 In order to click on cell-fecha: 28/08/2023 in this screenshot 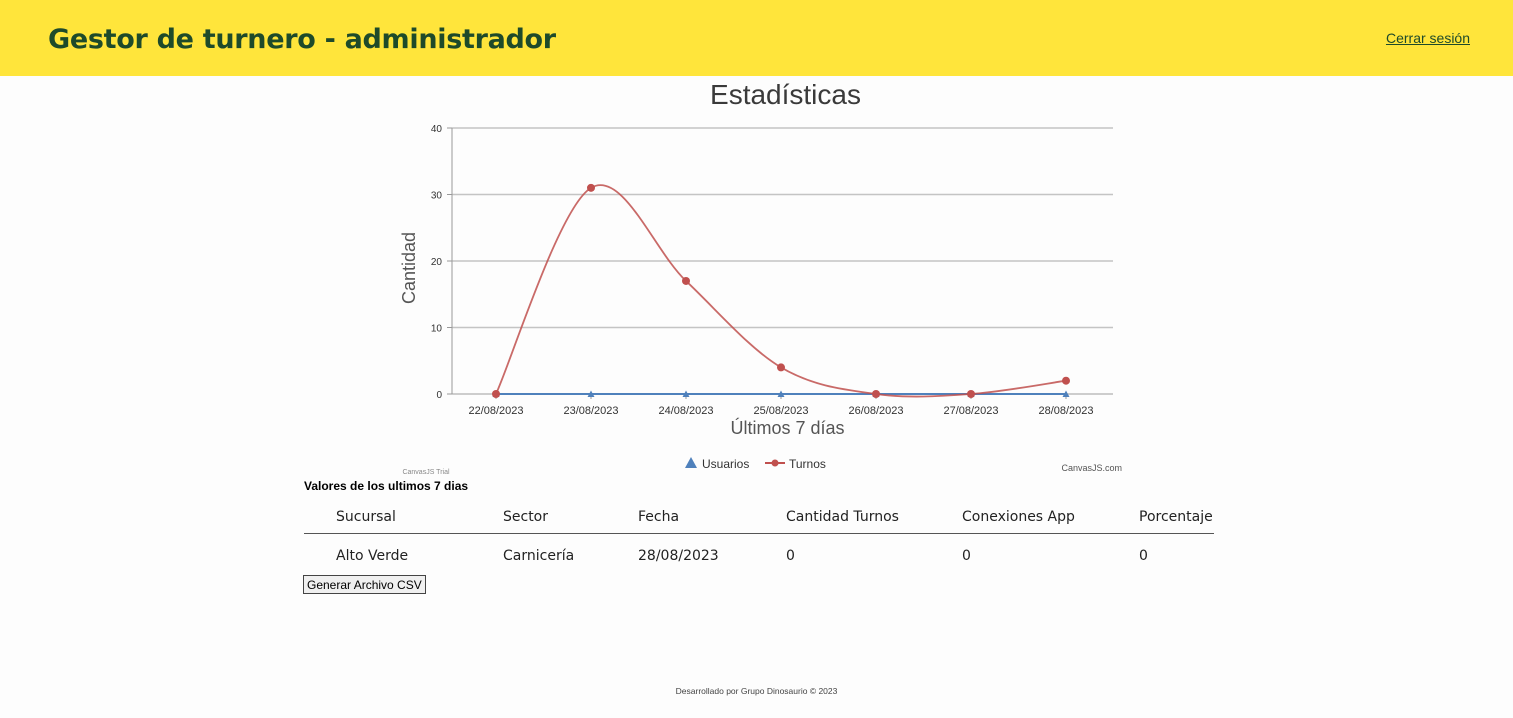, I will do `click(678, 556)`.